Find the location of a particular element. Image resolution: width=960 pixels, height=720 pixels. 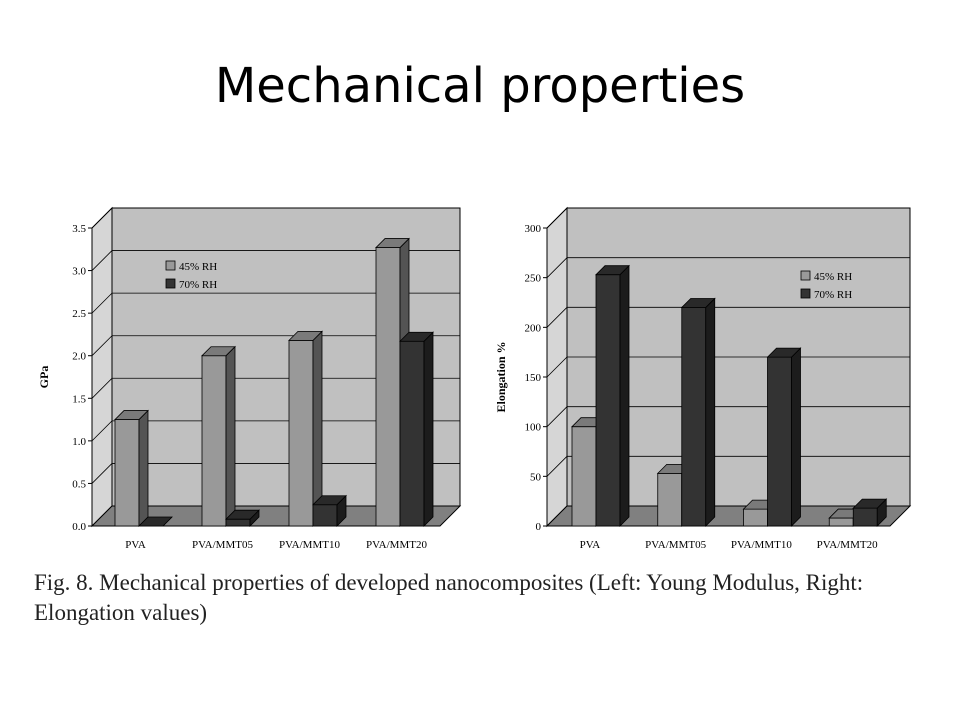

y-tick-label: 50 is located at coordinates (536, 477).